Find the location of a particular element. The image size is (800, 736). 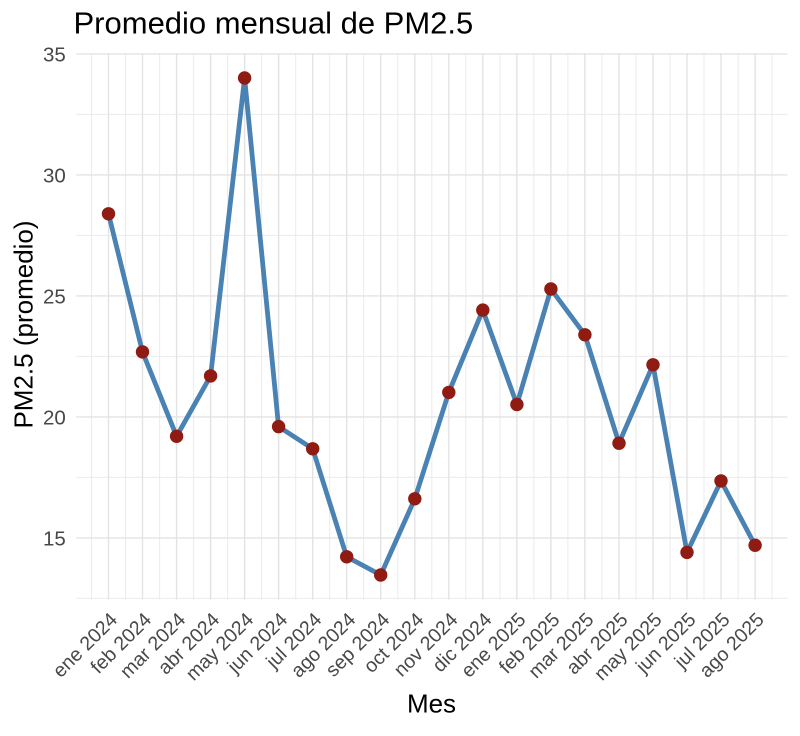

svg-text: 25 is located at coordinates (54, 296).